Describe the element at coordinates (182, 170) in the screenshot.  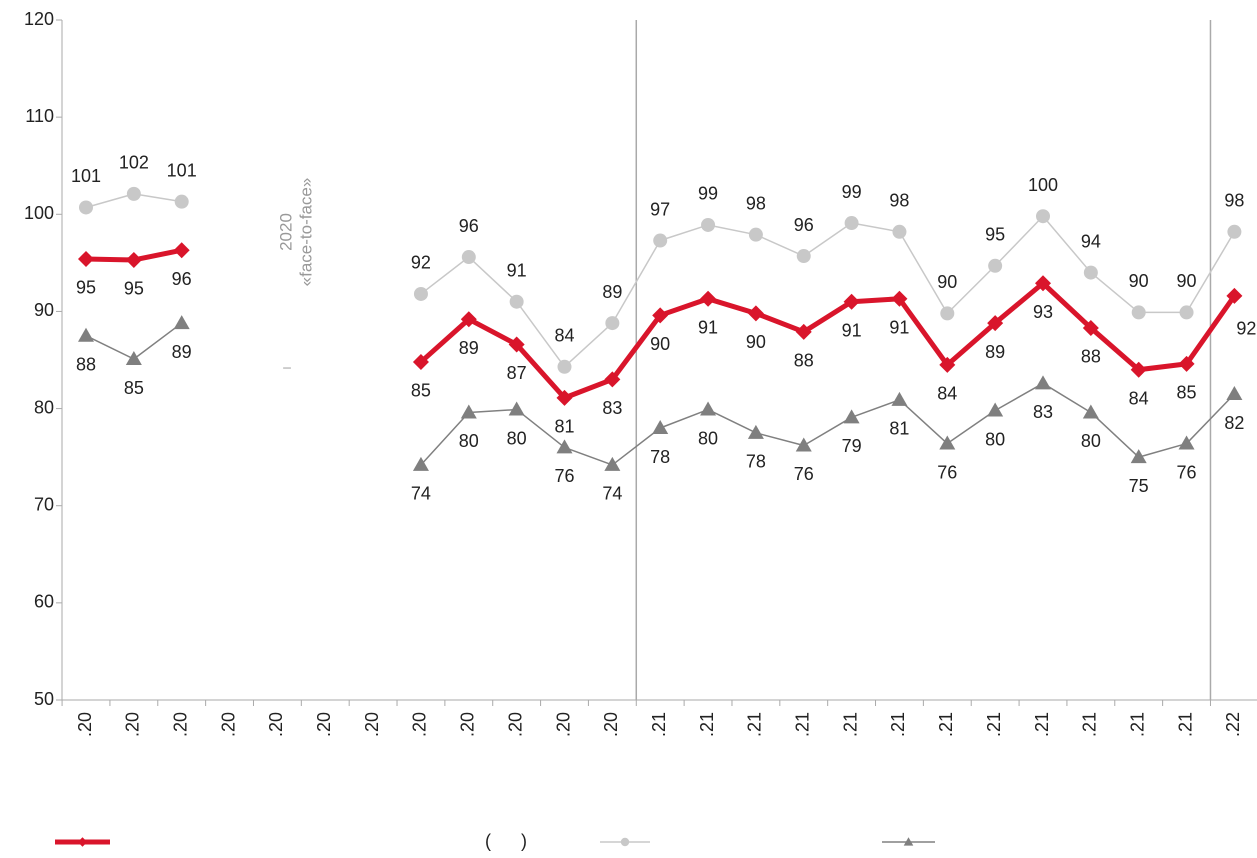
I see `data-label: 101` at that location.